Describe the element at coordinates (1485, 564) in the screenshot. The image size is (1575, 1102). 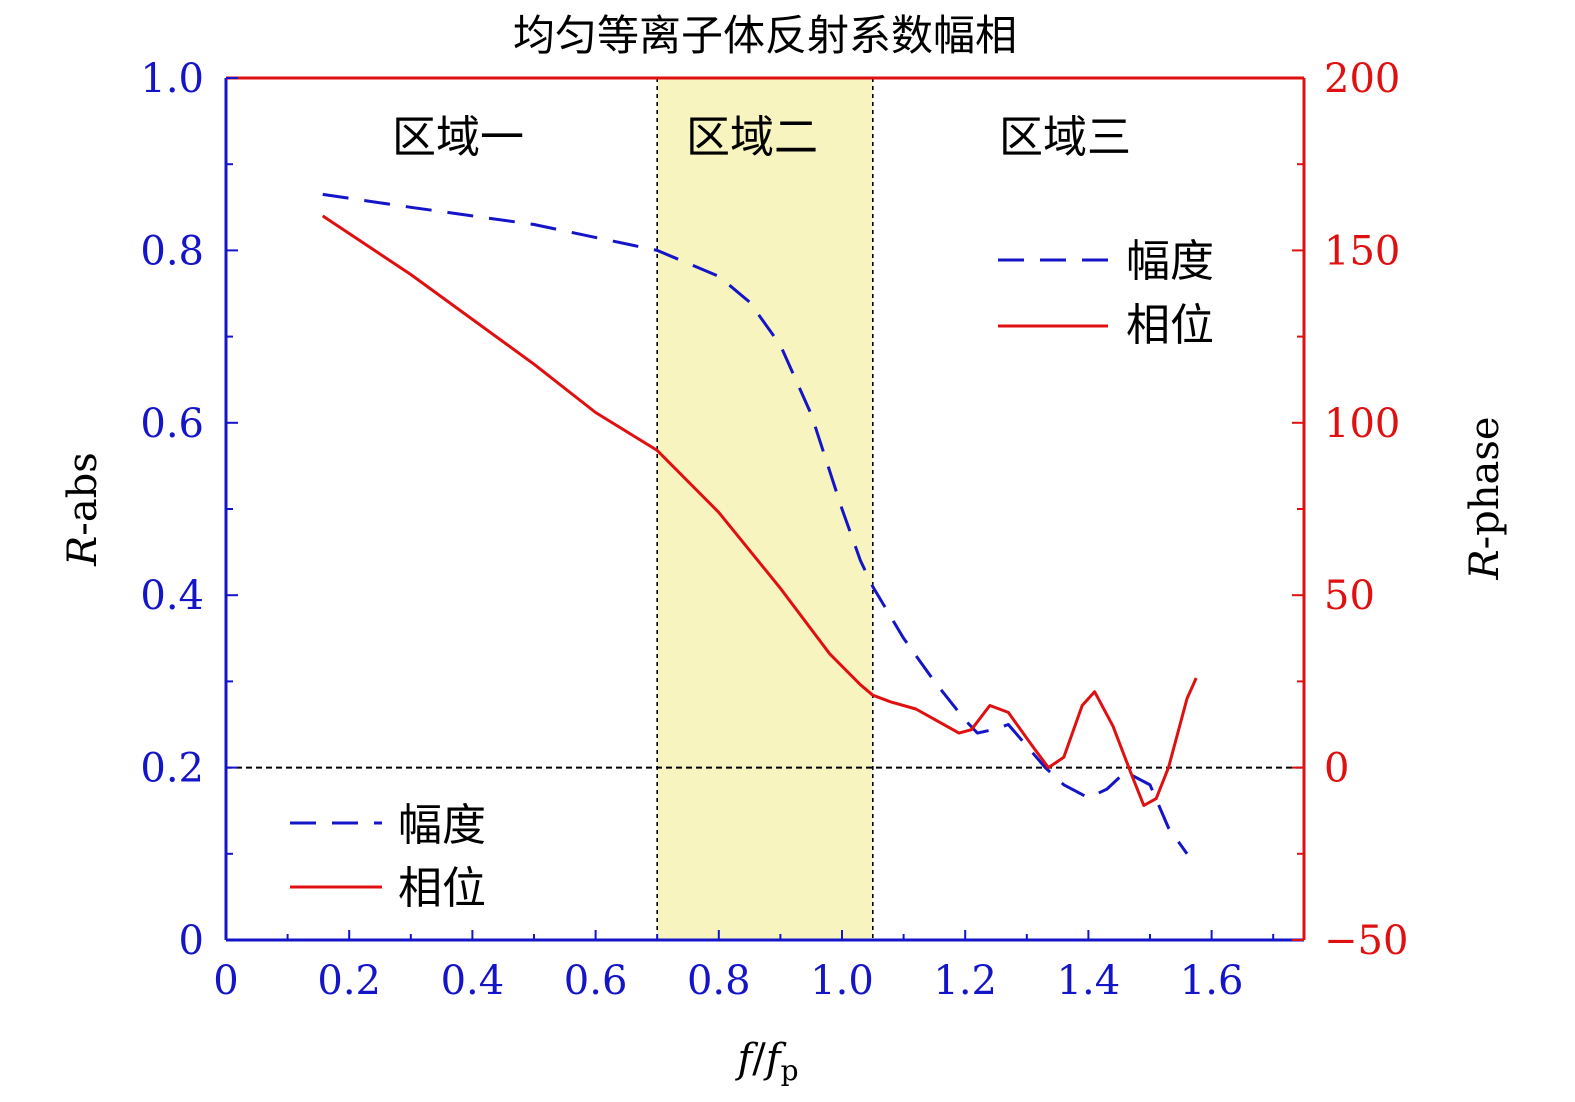
I see `y-right-axis-title-italic: R` at that location.